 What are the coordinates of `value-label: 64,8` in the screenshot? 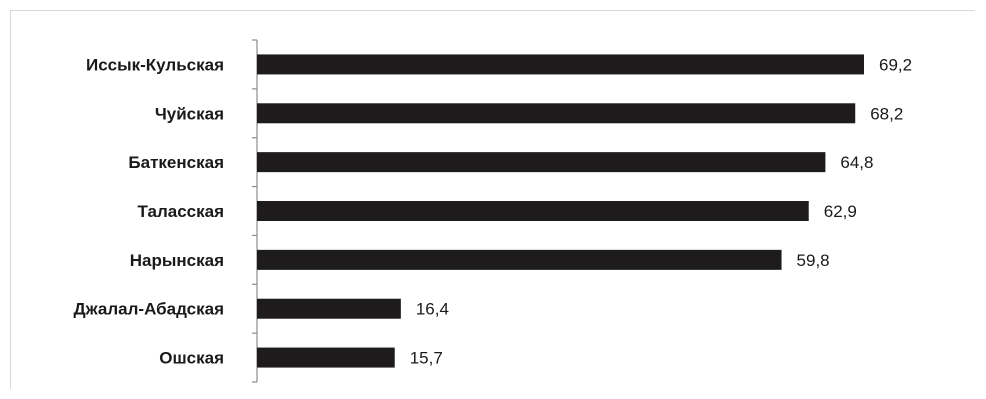 It's located at (856, 162).